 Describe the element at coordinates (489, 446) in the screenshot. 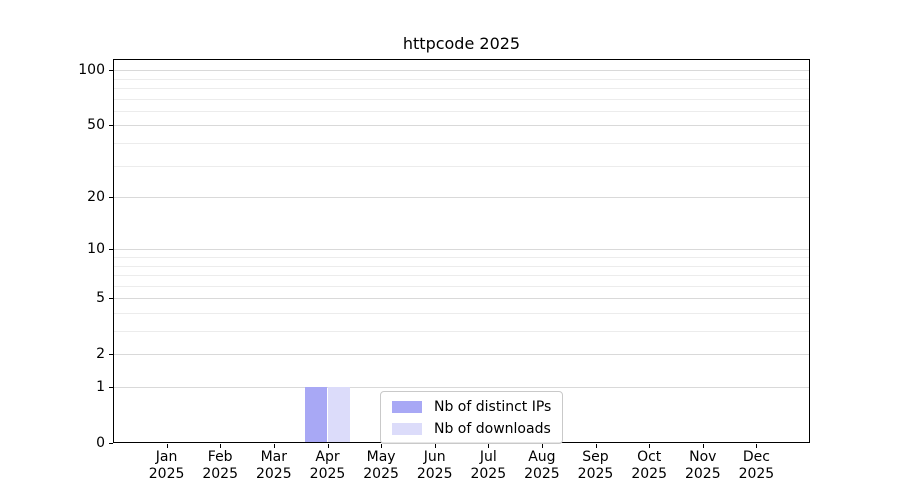

I see `x-tick-jul` at that location.